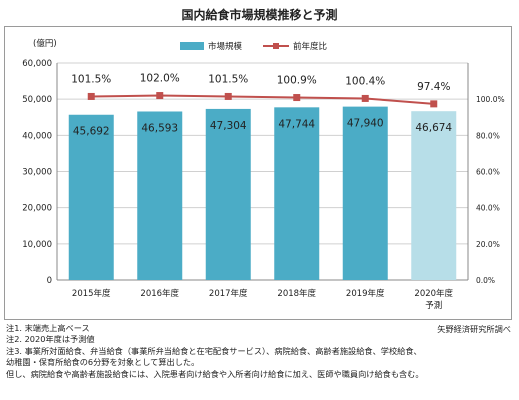 This screenshot has width=519, height=400. What do you see at coordinates (160, 79) in the screenshot?
I see `ratio-label: 102.0%` at bounding box center [160, 79].